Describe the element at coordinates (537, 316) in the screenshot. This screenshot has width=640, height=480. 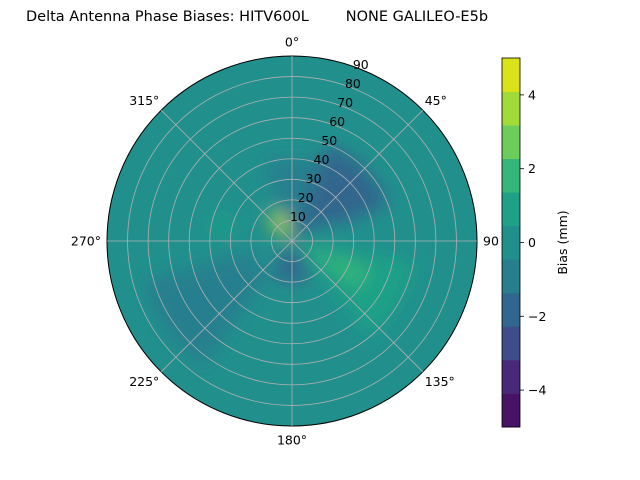
I see `colorbar-tick-label: −2` at that location.